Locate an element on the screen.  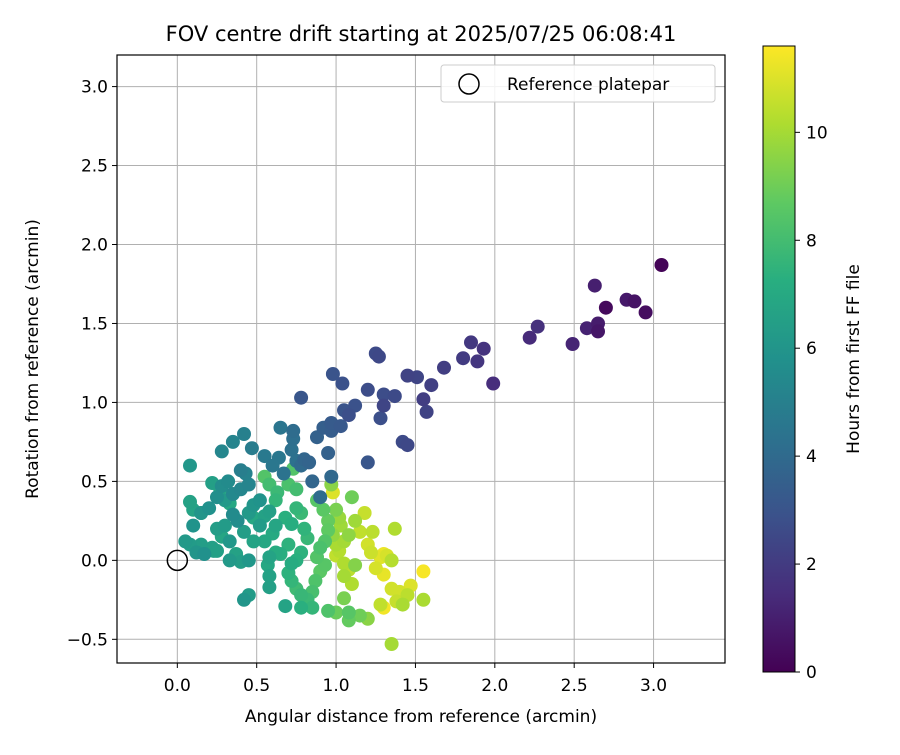
legend-label-reference: Reference platepar is located at coordinates (588, 85).